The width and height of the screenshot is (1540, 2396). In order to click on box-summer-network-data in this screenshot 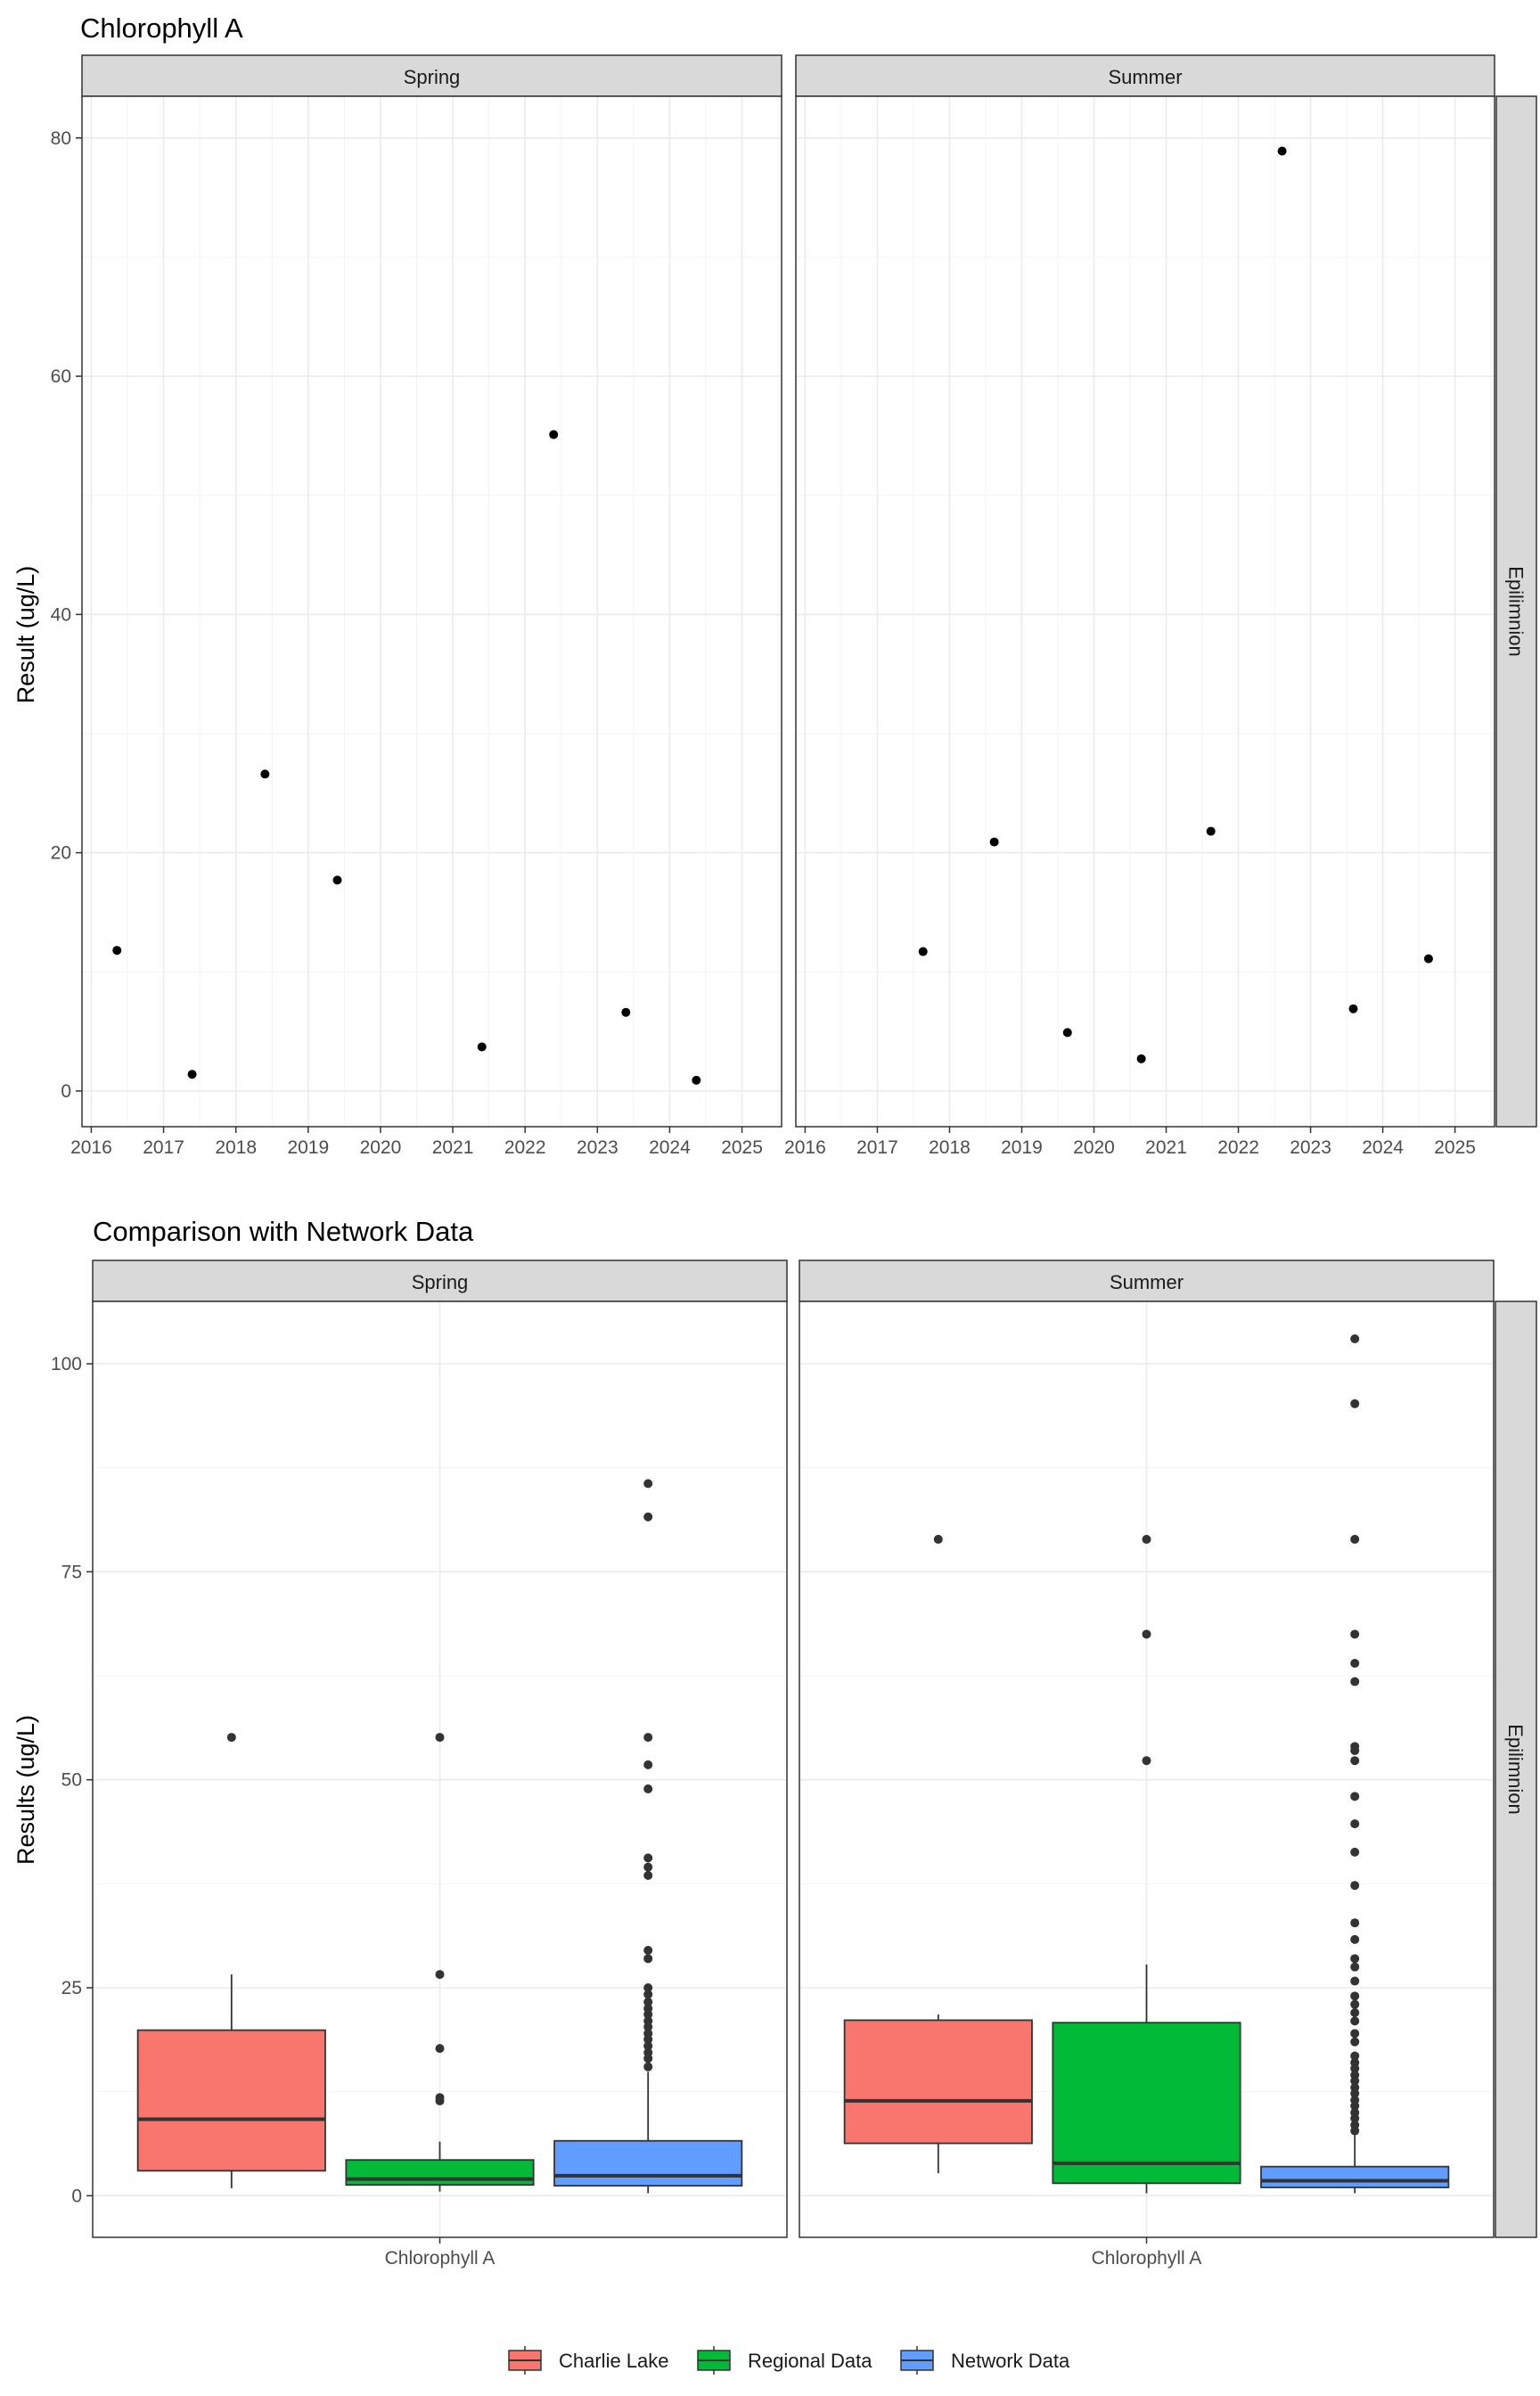, I will do `click(1355, 1764)`.